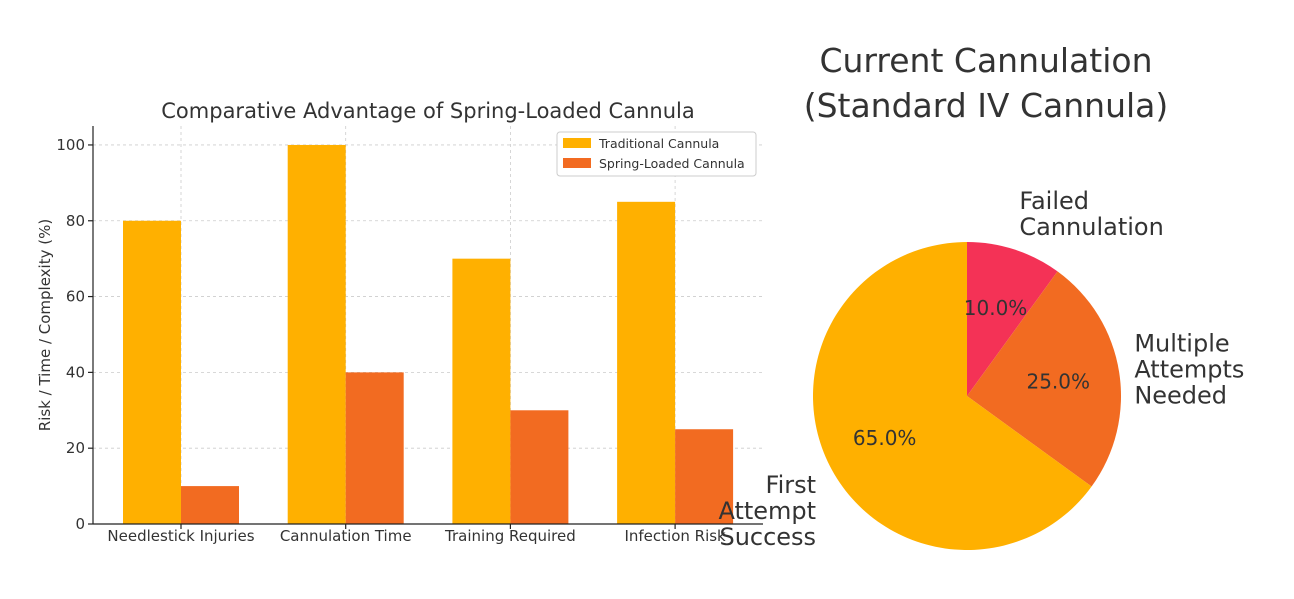 The width and height of the screenshot is (1294, 599). I want to click on bar-spring-loaded-cannula-infection-risk, so click(704, 476).